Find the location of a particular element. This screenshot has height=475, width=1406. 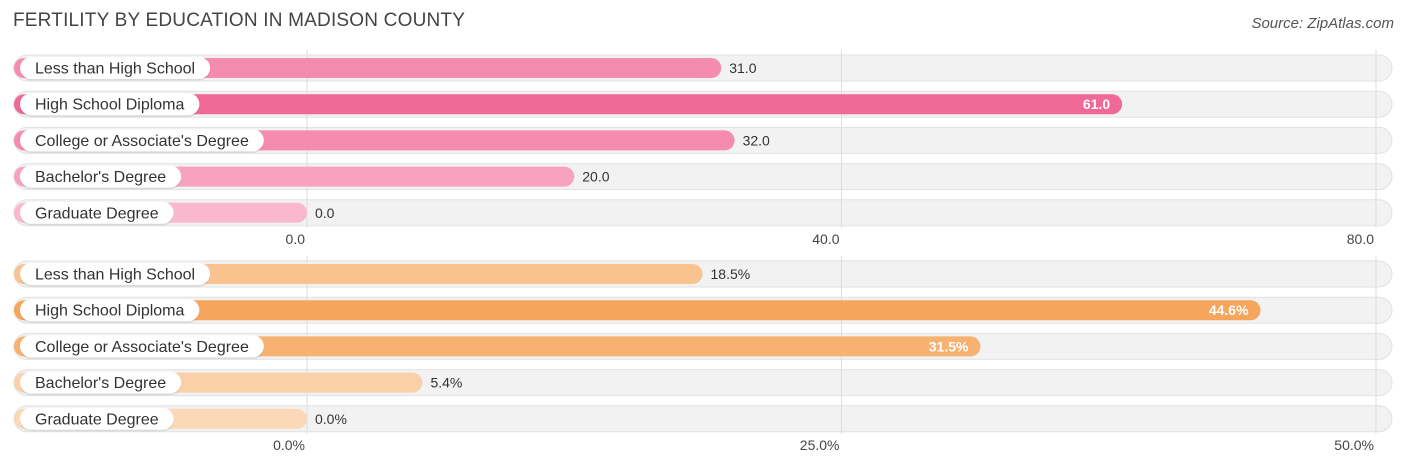

value-label-bachelor-s-degree: 5.4% is located at coordinates (446, 383).